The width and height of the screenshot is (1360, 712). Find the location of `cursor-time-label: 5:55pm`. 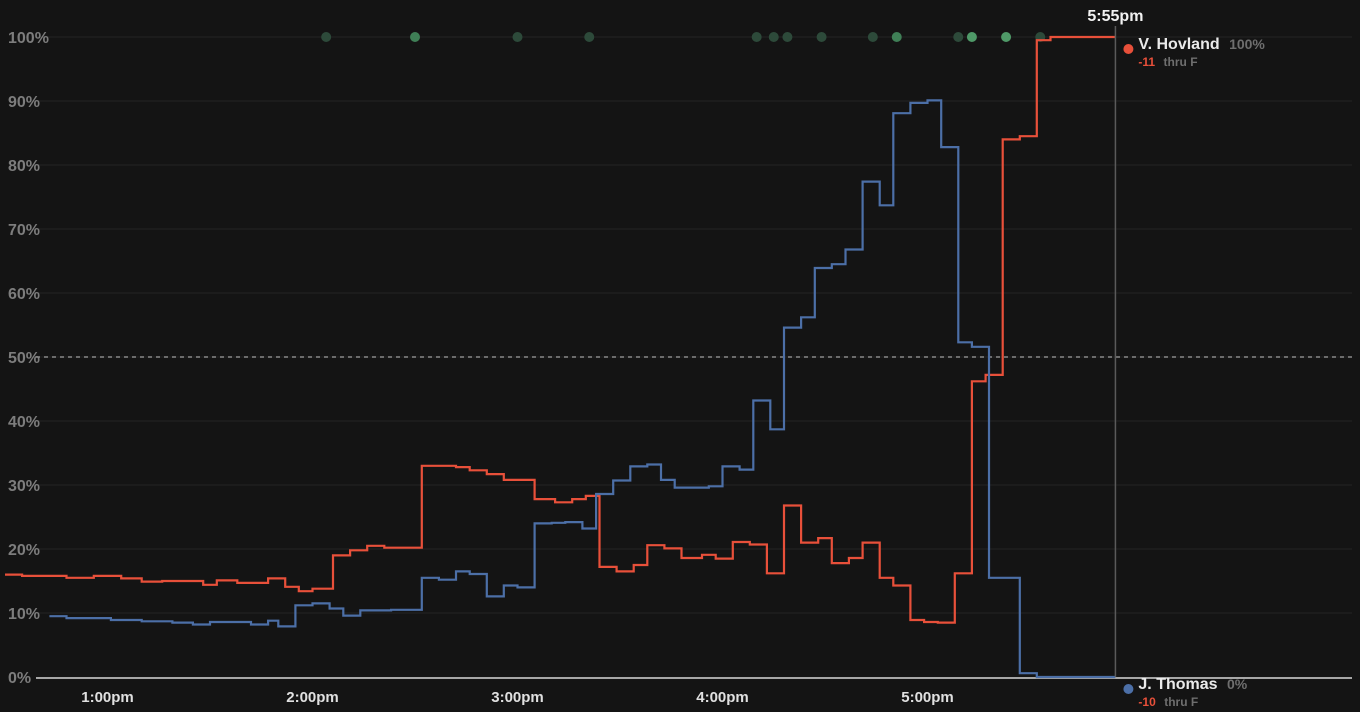

cursor-time-label: 5:55pm is located at coordinates (1115, 16).